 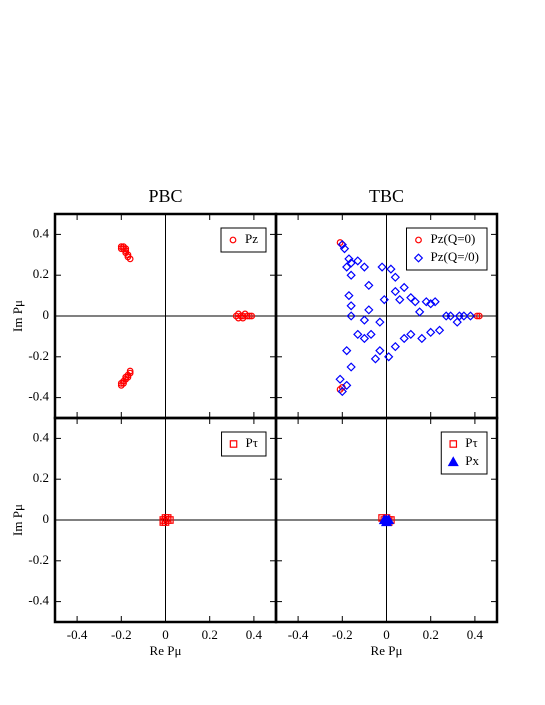 I want to click on x-axis-label: Re Pμ, so click(x=166, y=650).